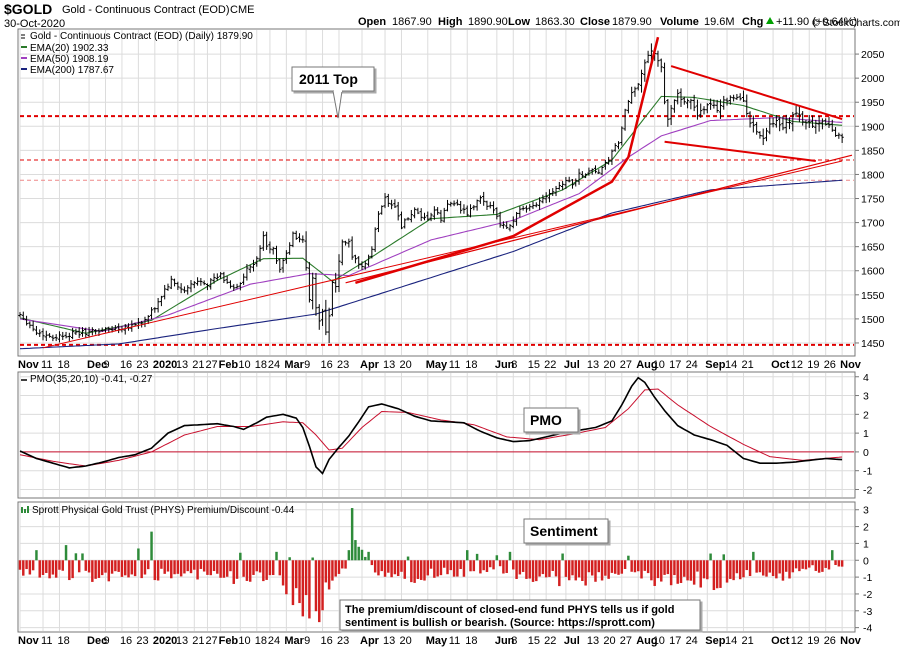 This screenshot has width=900, height=650. I want to click on pmo-tick-label: 2, so click(866, 415).